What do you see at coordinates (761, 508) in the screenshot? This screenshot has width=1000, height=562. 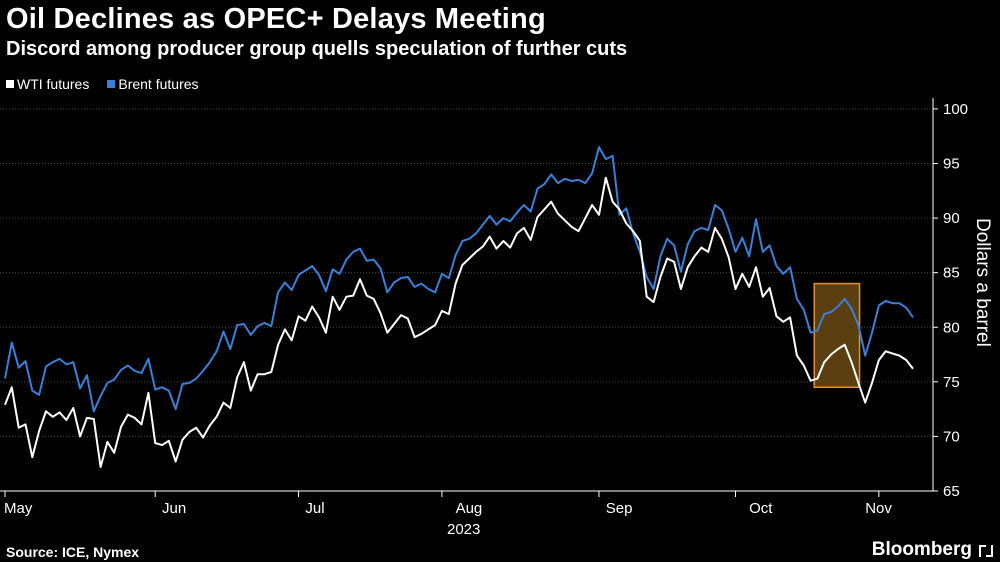 I see `x-tick-label-oct: Oct` at bounding box center [761, 508].